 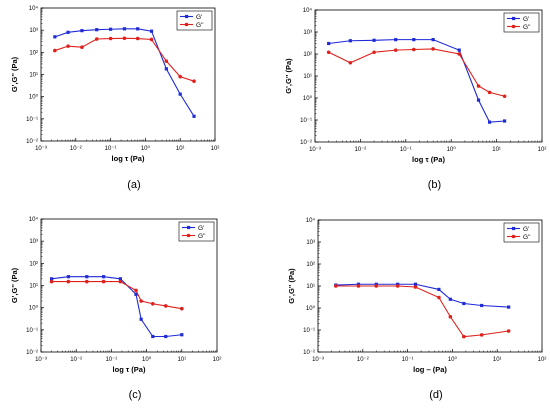 What do you see at coordinates (147, 359) in the screenshot?
I see `x-tick-label: 10⁰` at bounding box center [147, 359].